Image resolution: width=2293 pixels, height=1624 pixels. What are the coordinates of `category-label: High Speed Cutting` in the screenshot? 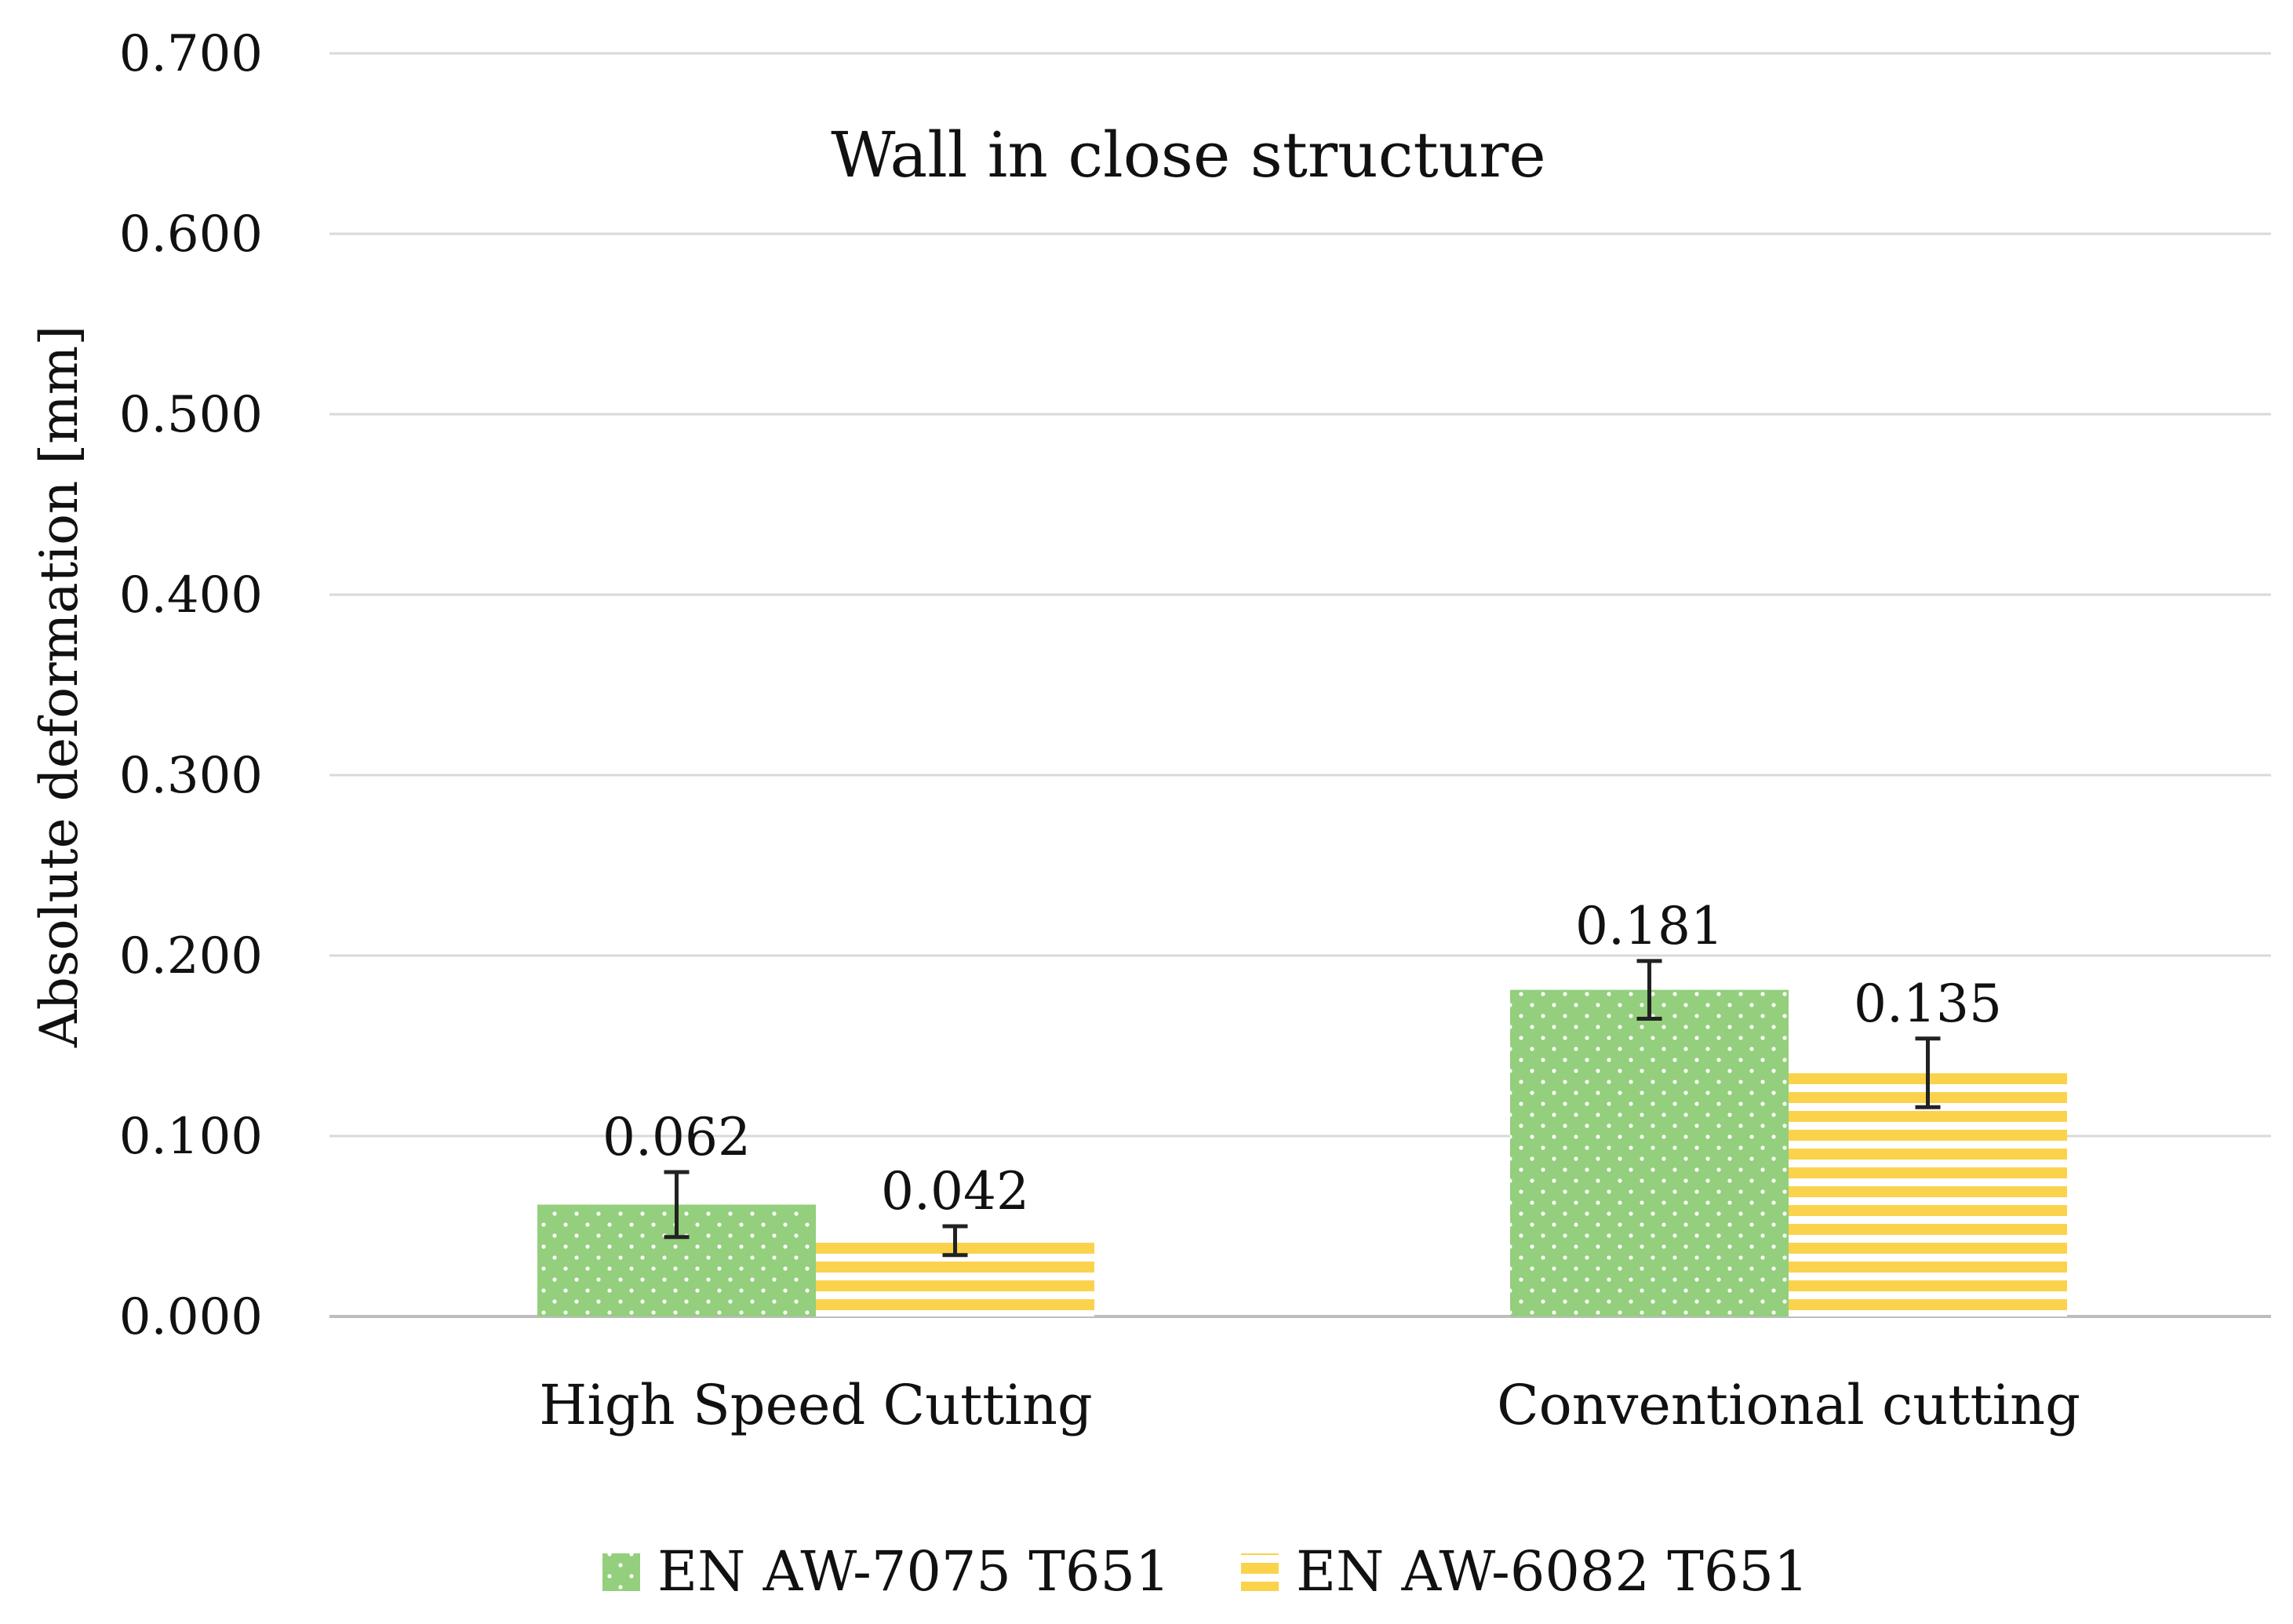 It's located at (816, 1405).